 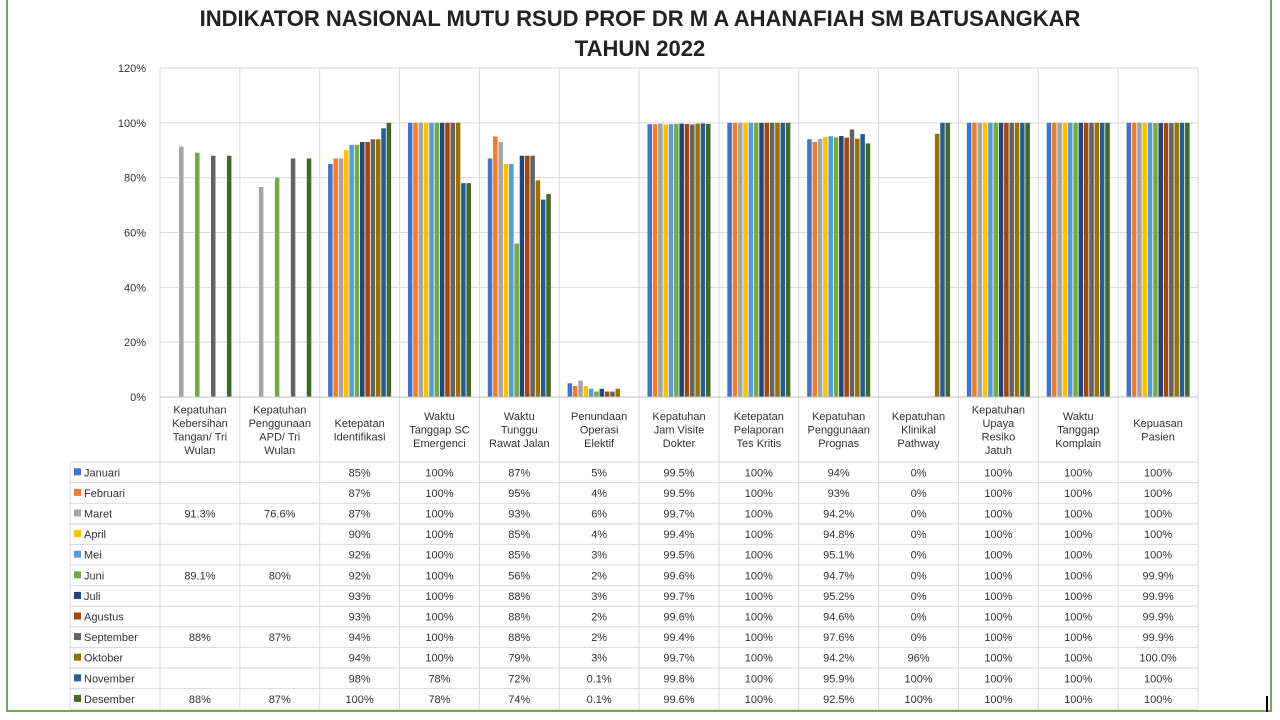 I want to click on legend-key-juni, so click(x=77, y=575).